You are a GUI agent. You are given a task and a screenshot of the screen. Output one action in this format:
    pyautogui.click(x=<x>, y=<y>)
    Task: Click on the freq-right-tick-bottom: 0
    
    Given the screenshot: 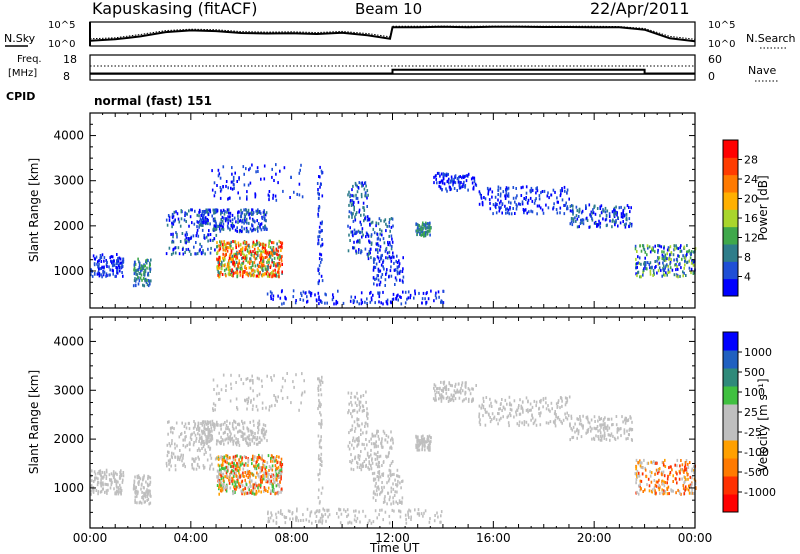 What is the action you would take?
    pyautogui.click(x=711, y=76)
    